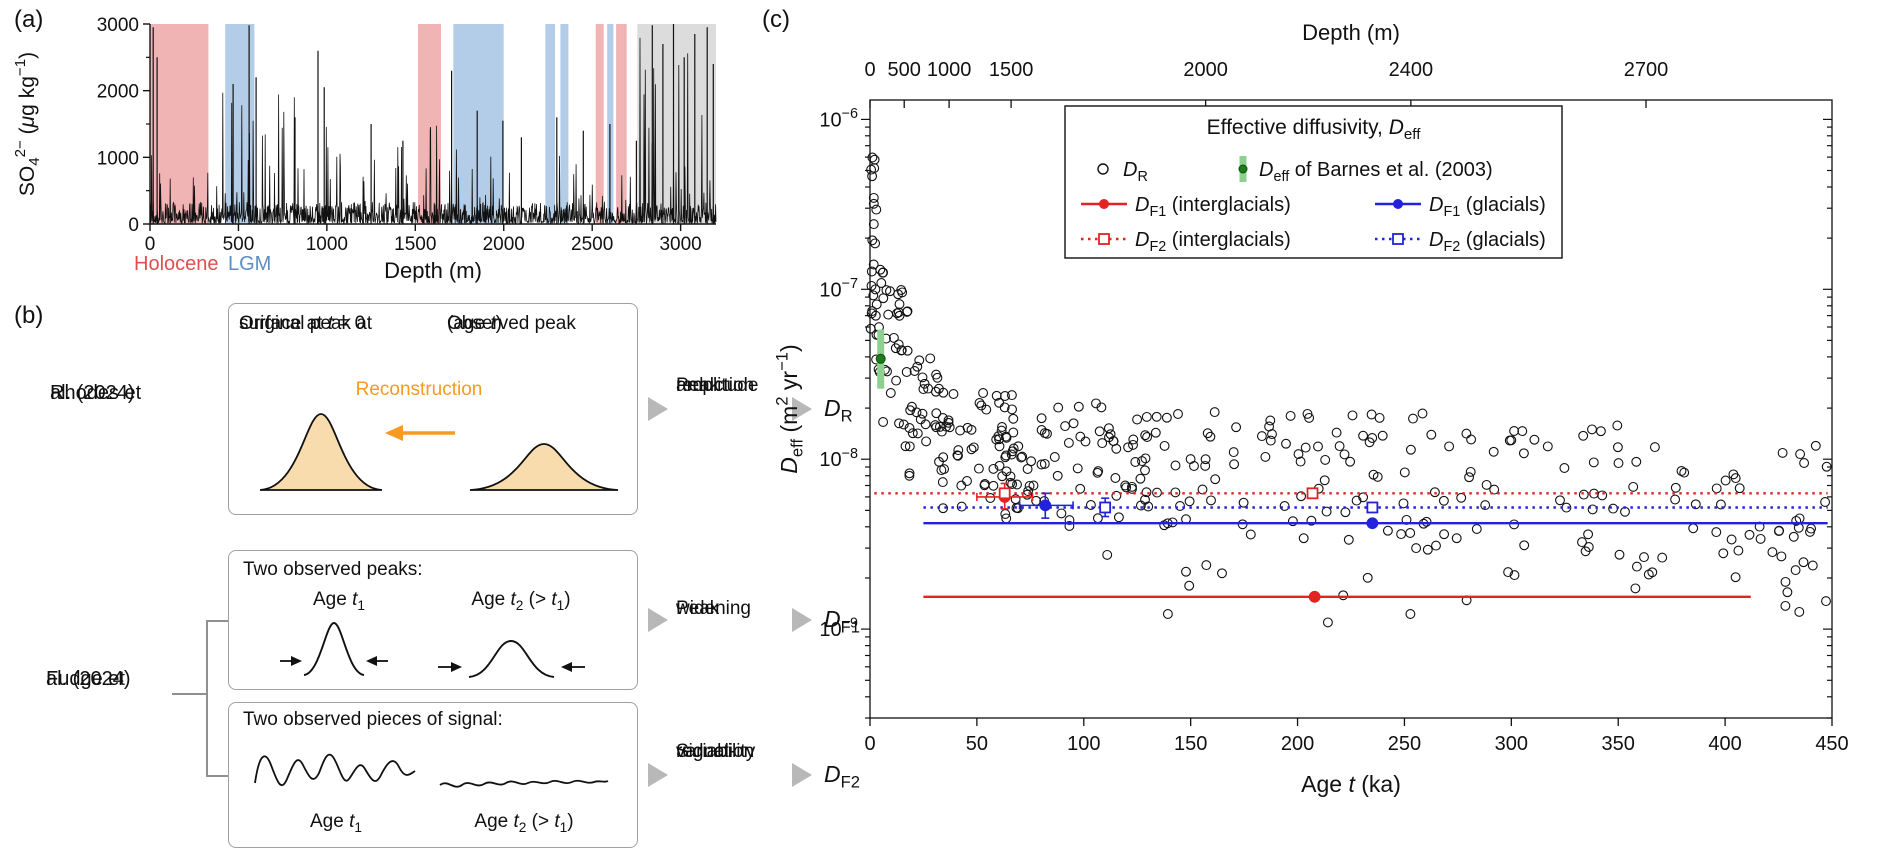 The image size is (1892, 852). Describe the element at coordinates (1724, 744) in the screenshot. I see `c-xtick-label: 400` at that location.